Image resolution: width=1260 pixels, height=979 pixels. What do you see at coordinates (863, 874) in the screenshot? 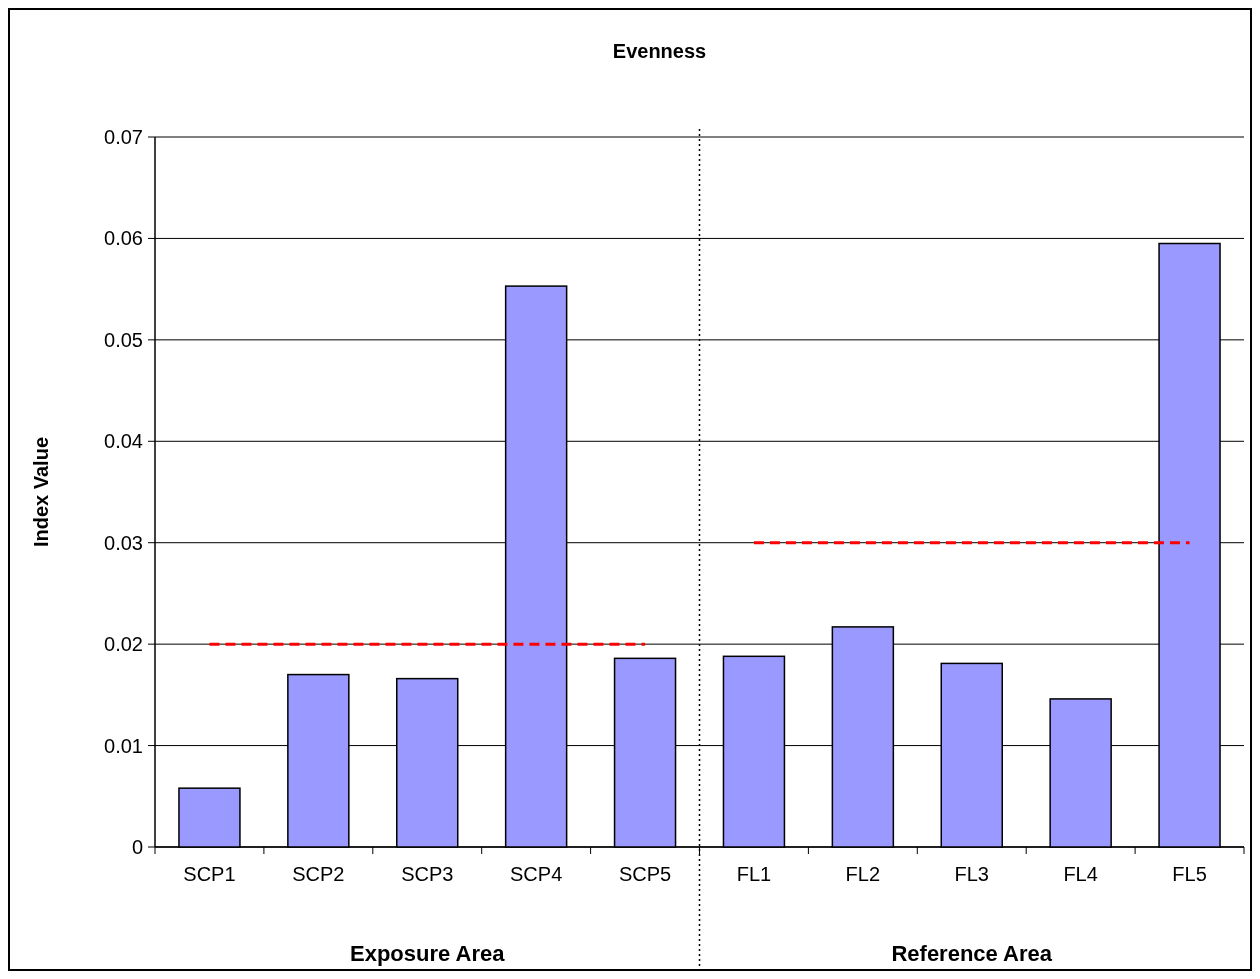
I see `x-tick-label: FL2` at bounding box center [863, 874].